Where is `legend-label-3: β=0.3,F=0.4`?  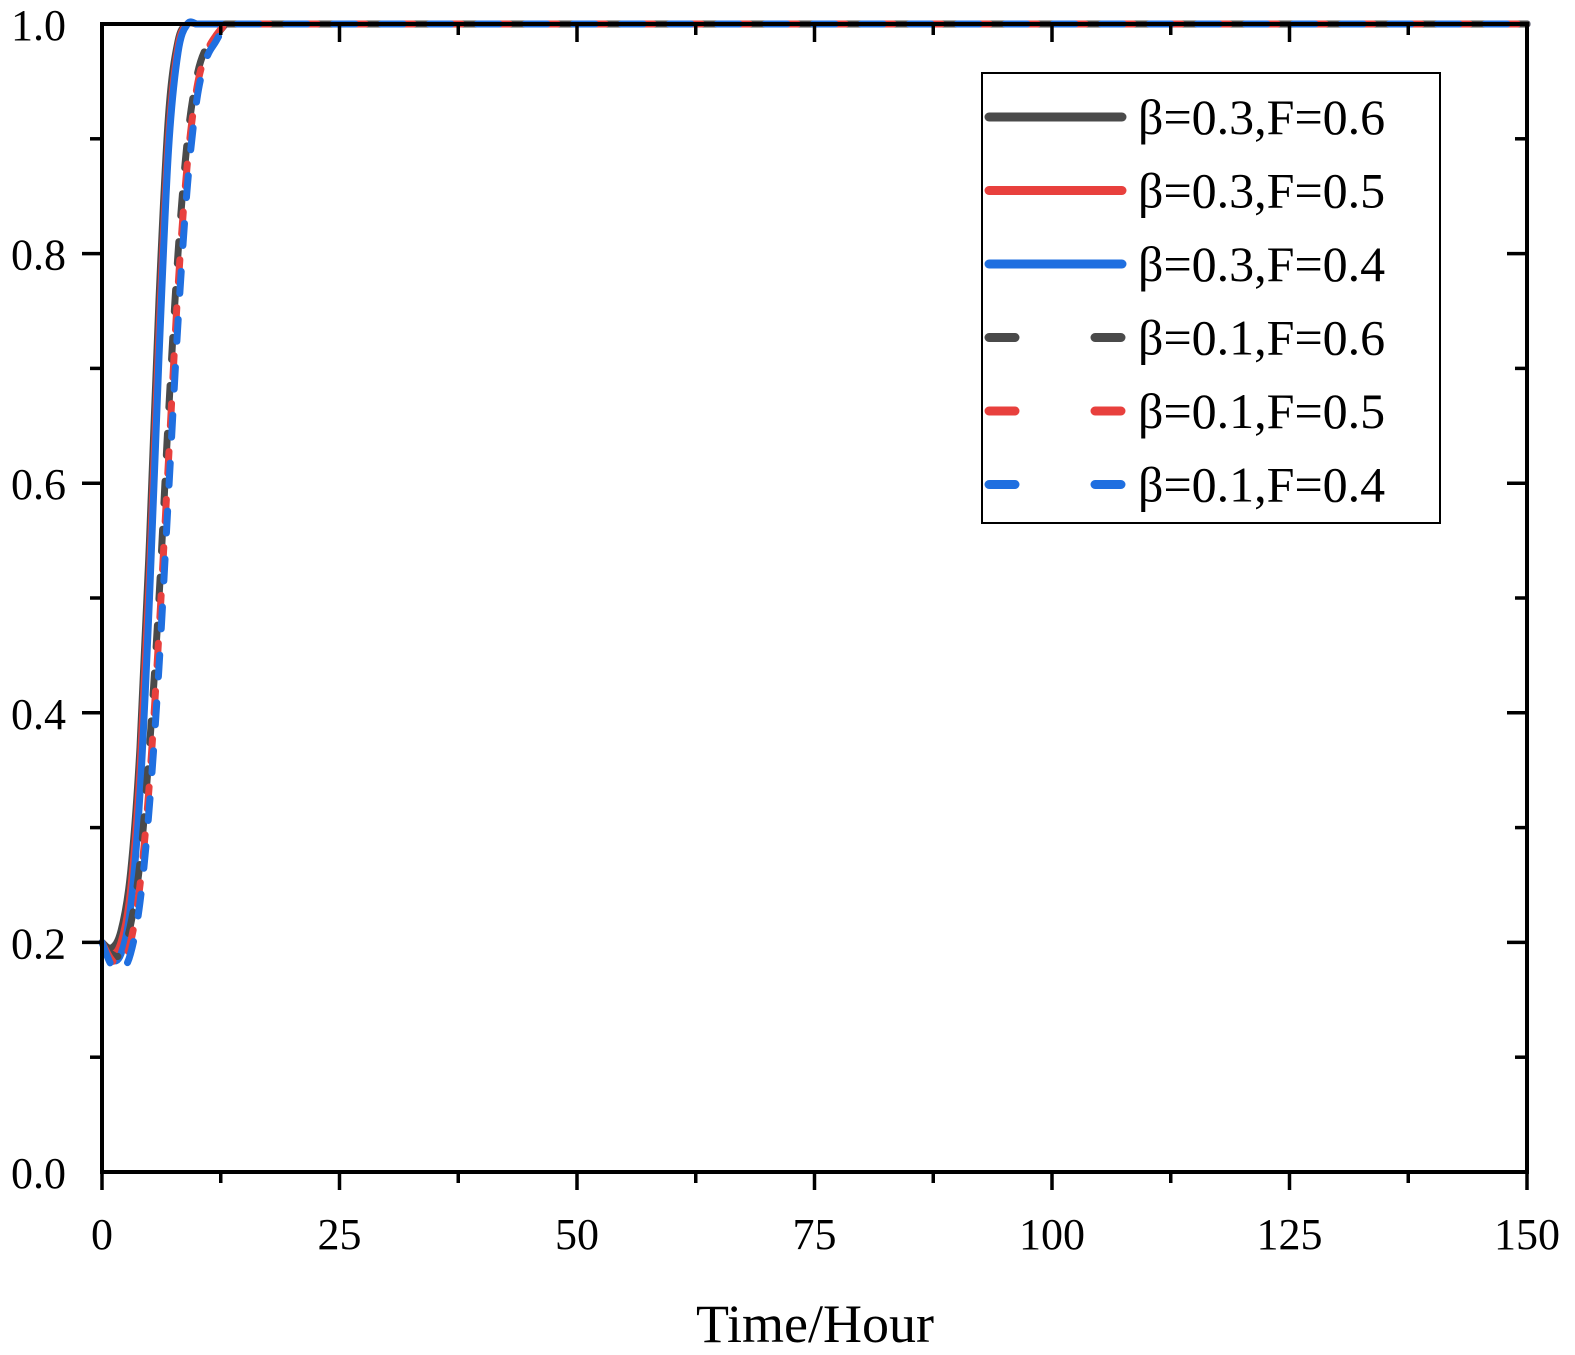 legend-label-3: β=0.3,F=0.4 is located at coordinates (1261, 264).